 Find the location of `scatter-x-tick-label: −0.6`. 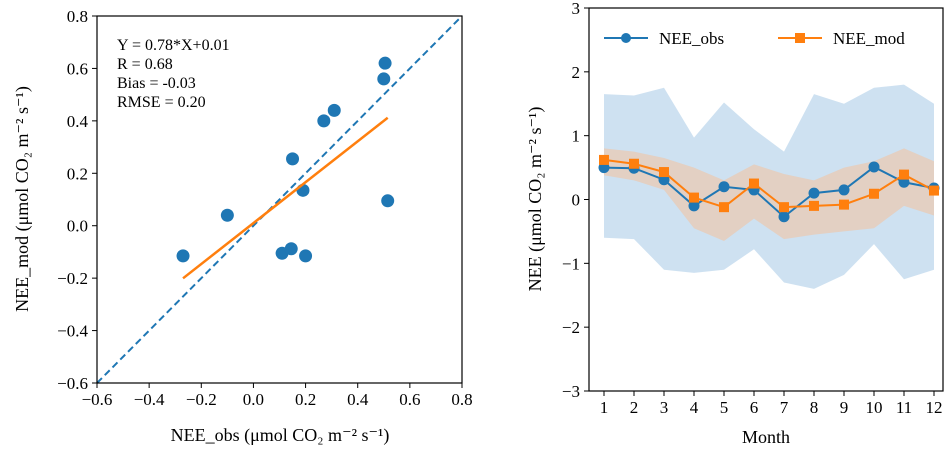

scatter-x-tick-label: −0.6 is located at coordinates (97, 399).